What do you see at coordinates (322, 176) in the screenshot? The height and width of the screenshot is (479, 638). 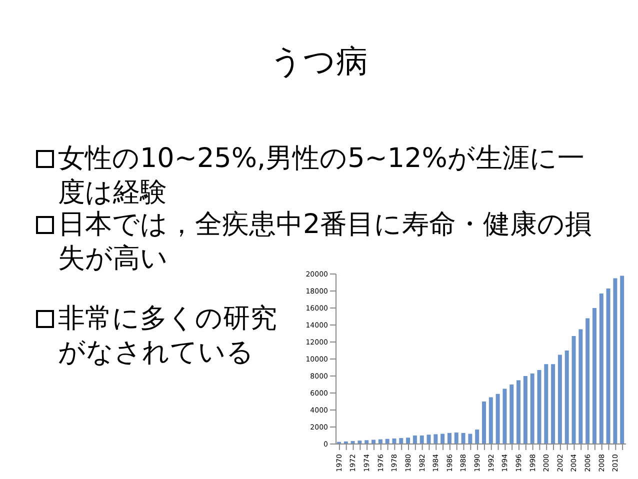 I see `text: 女性の10~25%,男性の5~12%が生涯に一度は経験` at bounding box center [322, 176].